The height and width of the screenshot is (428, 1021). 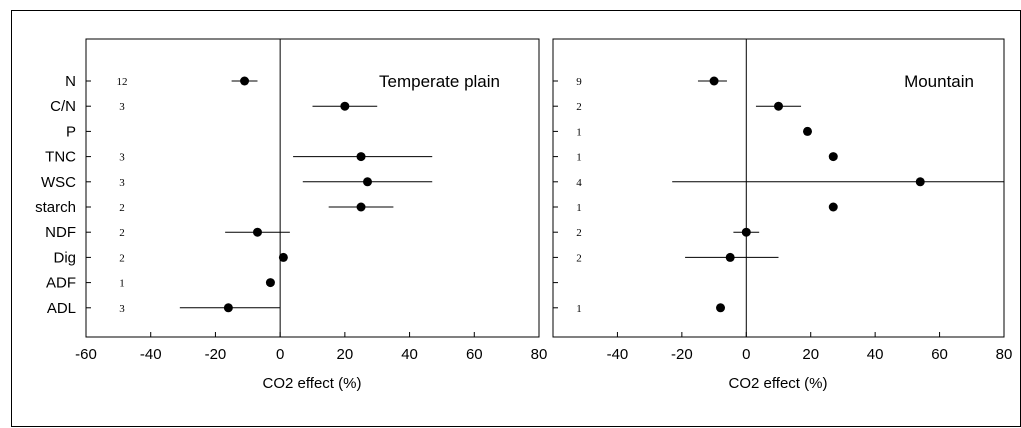 I want to click on x-axis-label-temperate-plain: CO2 effect (%), so click(x=312, y=383).